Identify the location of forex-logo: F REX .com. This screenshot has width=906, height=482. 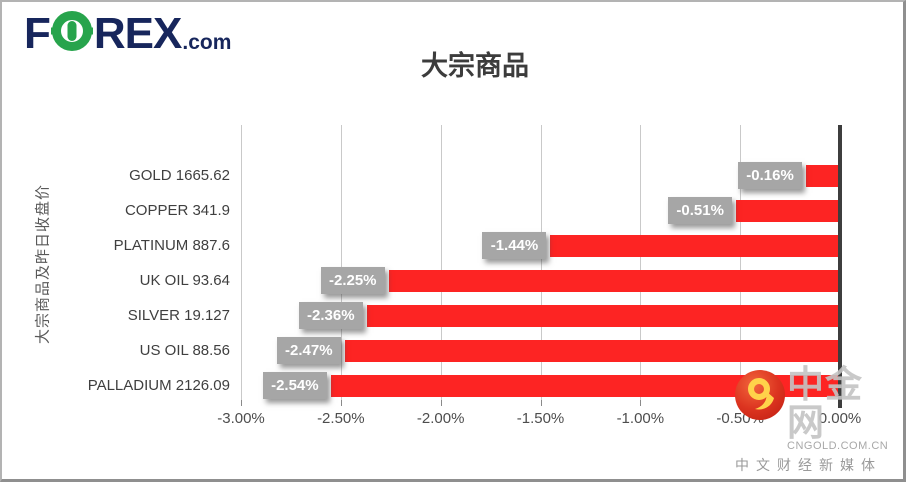
(127, 33).